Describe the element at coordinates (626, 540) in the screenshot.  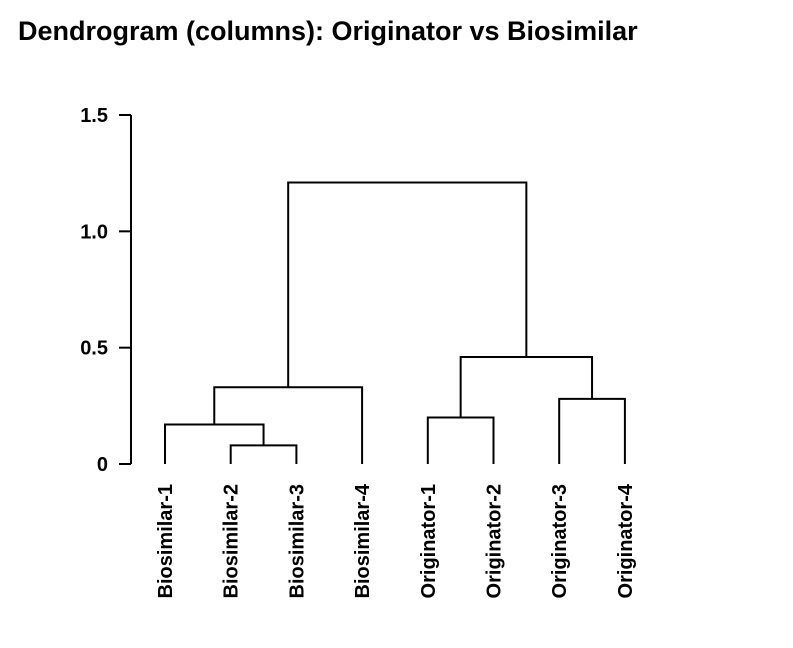
I see `leaf-label: Originator-4` at that location.